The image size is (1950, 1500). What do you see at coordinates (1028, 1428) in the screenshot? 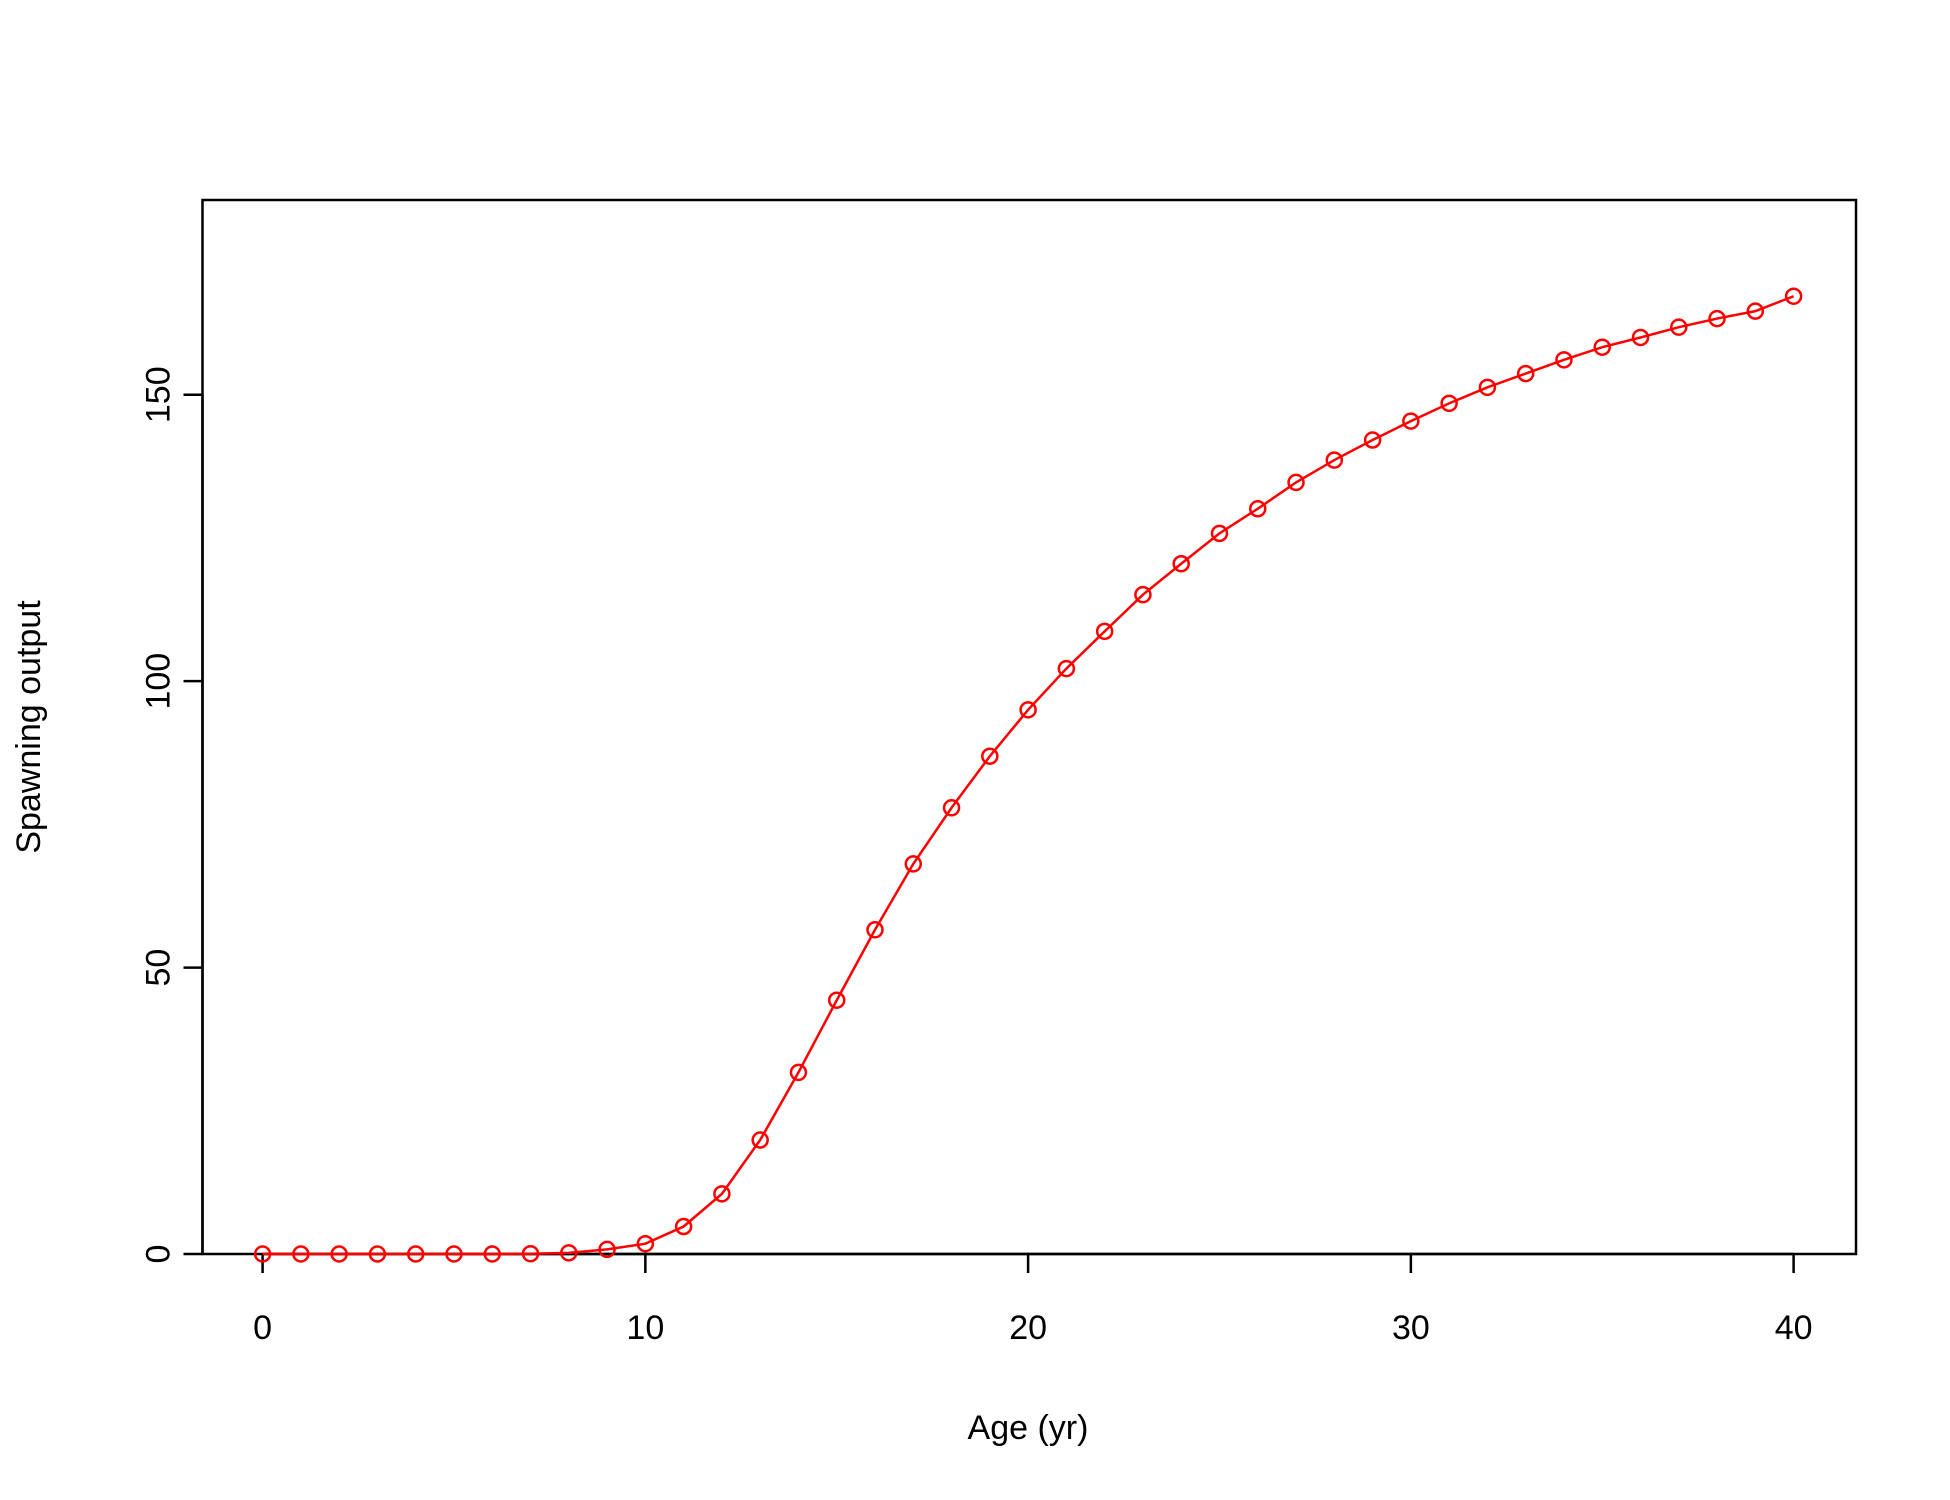
I see `x-axis-title: Age (yr)` at bounding box center [1028, 1428].